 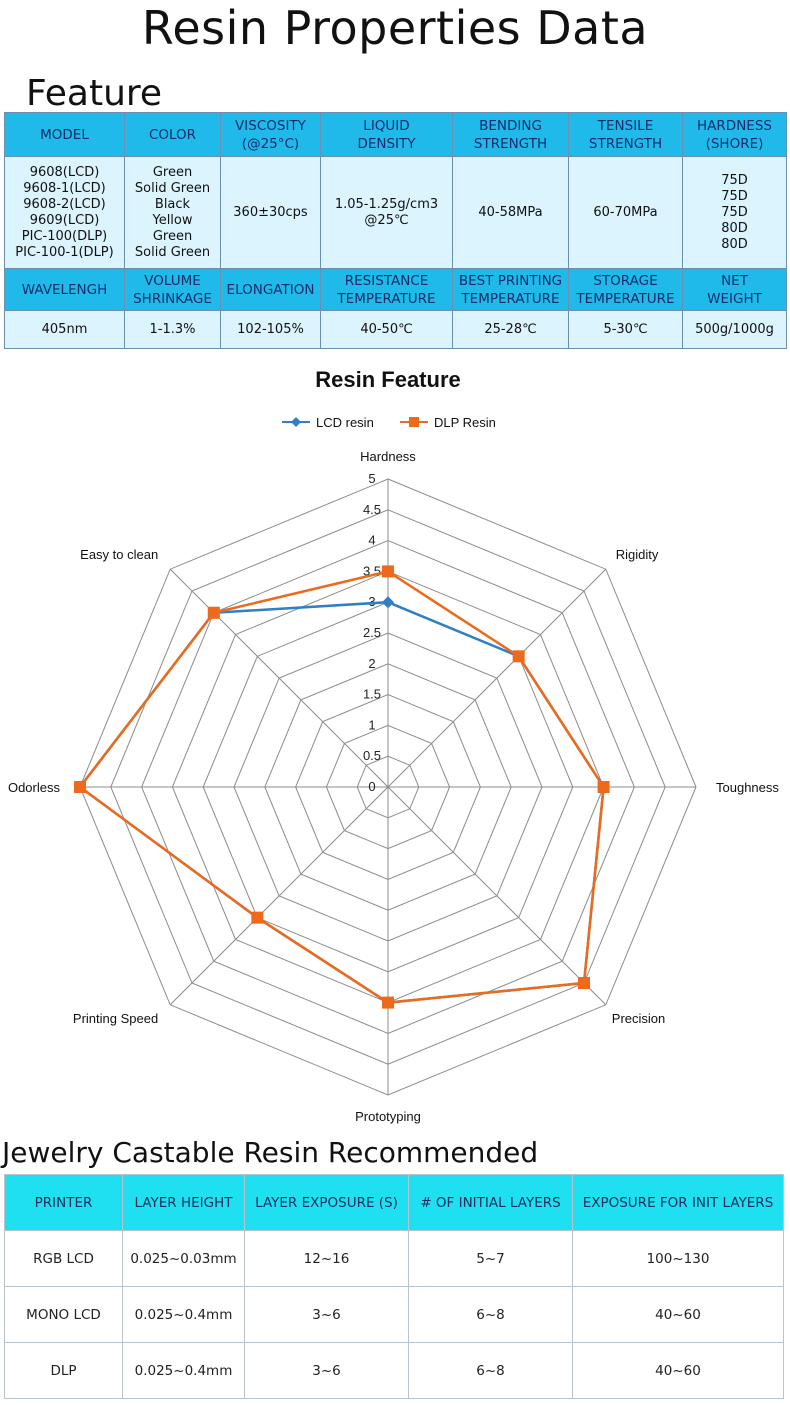 I want to click on feature-value-cell: 405nm, so click(x=64, y=329).